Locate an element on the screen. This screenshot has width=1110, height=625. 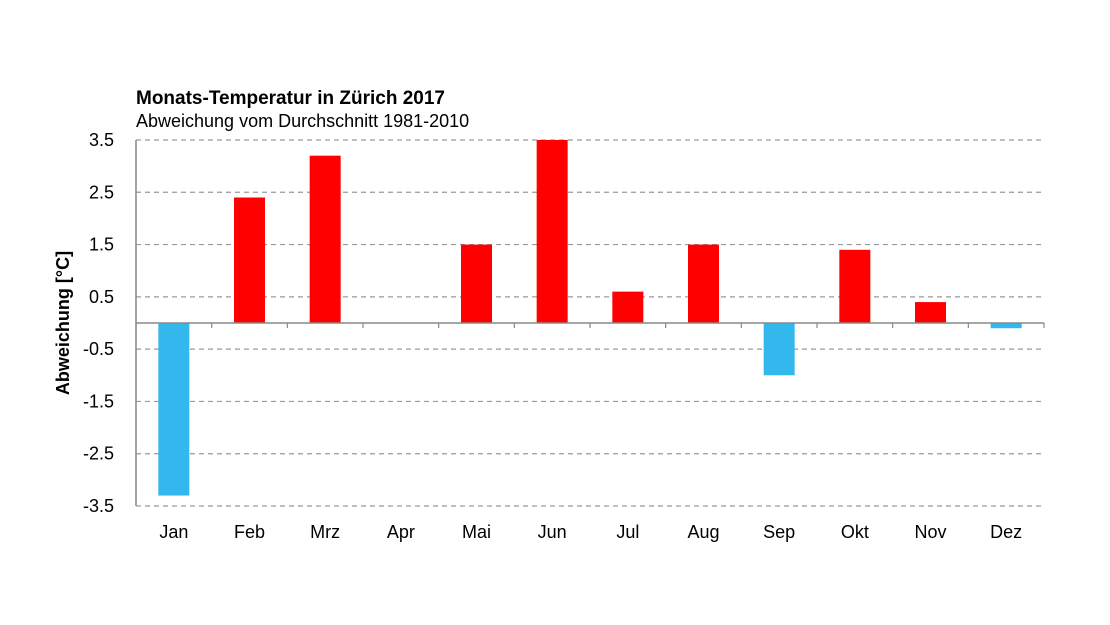
y-tick-label: -0.5 is located at coordinates (98, 349).